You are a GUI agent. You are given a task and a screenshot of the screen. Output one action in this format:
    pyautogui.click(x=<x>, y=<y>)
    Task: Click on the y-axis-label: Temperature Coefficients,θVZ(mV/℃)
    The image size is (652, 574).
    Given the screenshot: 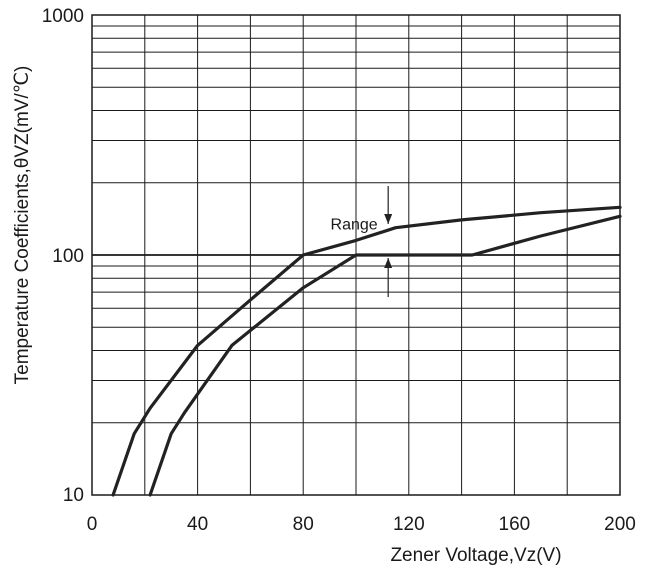 What is the action you would take?
    pyautogui.click(x=22, y=225)
    